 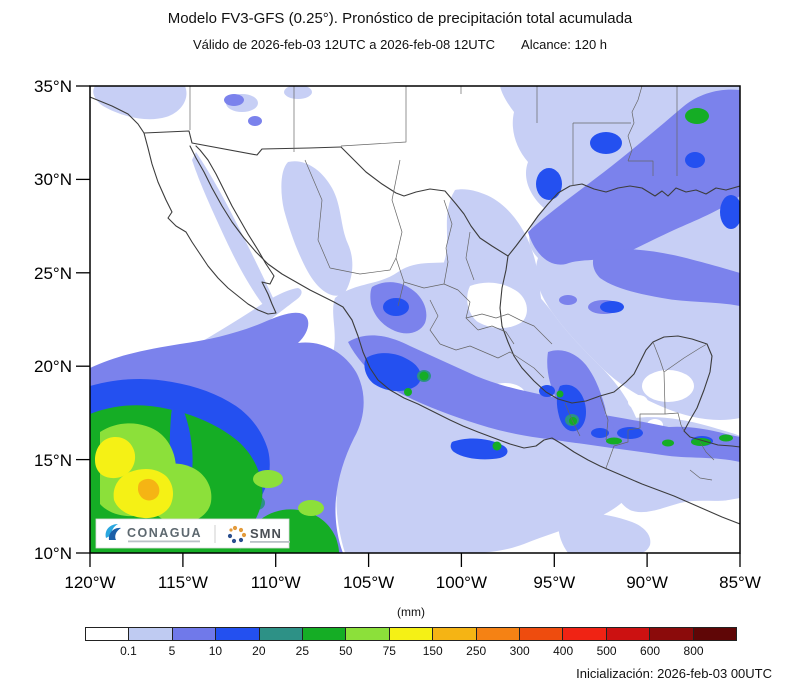 What do you see at coordinates (554, 582) in the screenshot?
I see `lon-tick-label: 95°W` at bounding box center [554, 582].